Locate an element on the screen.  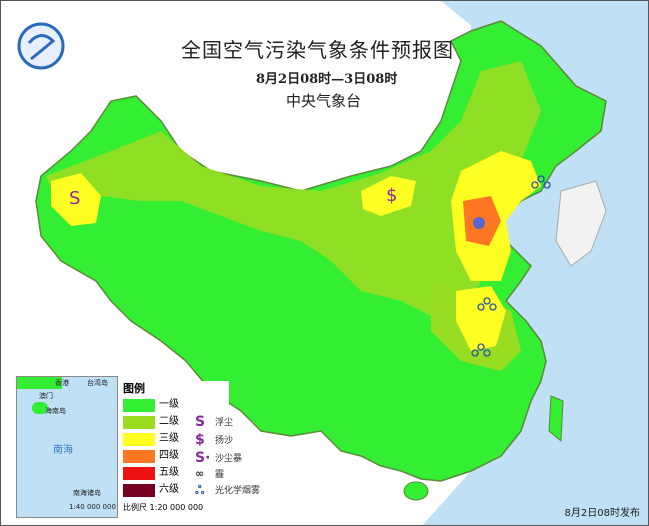
legend-label: 一级 is located at coordinates (169, 404).